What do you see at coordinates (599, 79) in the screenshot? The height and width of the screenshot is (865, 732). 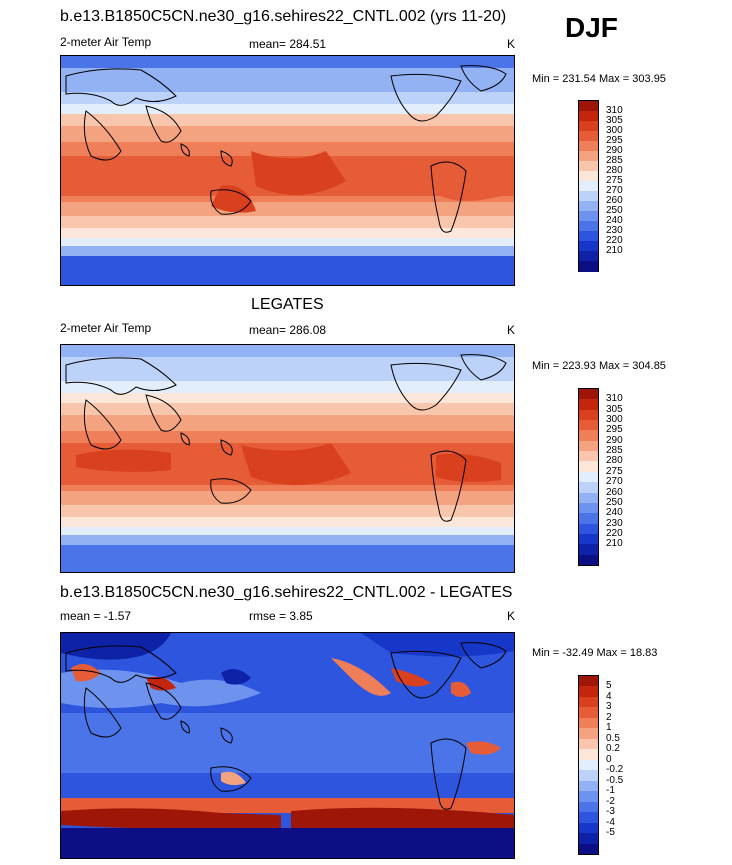 I see `panel1-minmax: Min = 231.54 Max = 303.95` at bounding box center [599, 79].